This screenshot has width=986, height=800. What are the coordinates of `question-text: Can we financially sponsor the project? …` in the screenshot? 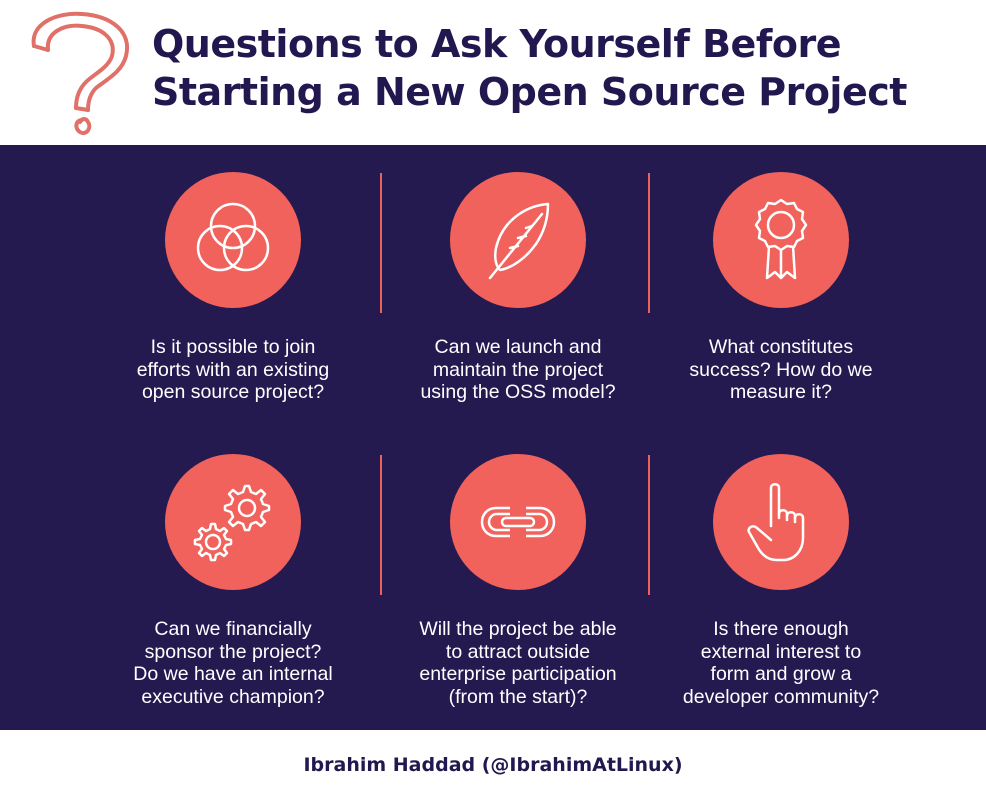 It's located at (233, 663).